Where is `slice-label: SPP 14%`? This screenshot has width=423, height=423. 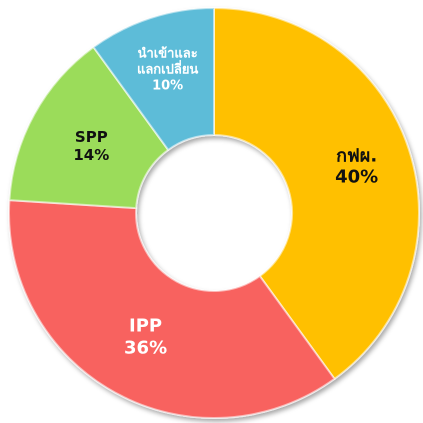 slice-label: SPP 14% is located at coordinates (91, 146).